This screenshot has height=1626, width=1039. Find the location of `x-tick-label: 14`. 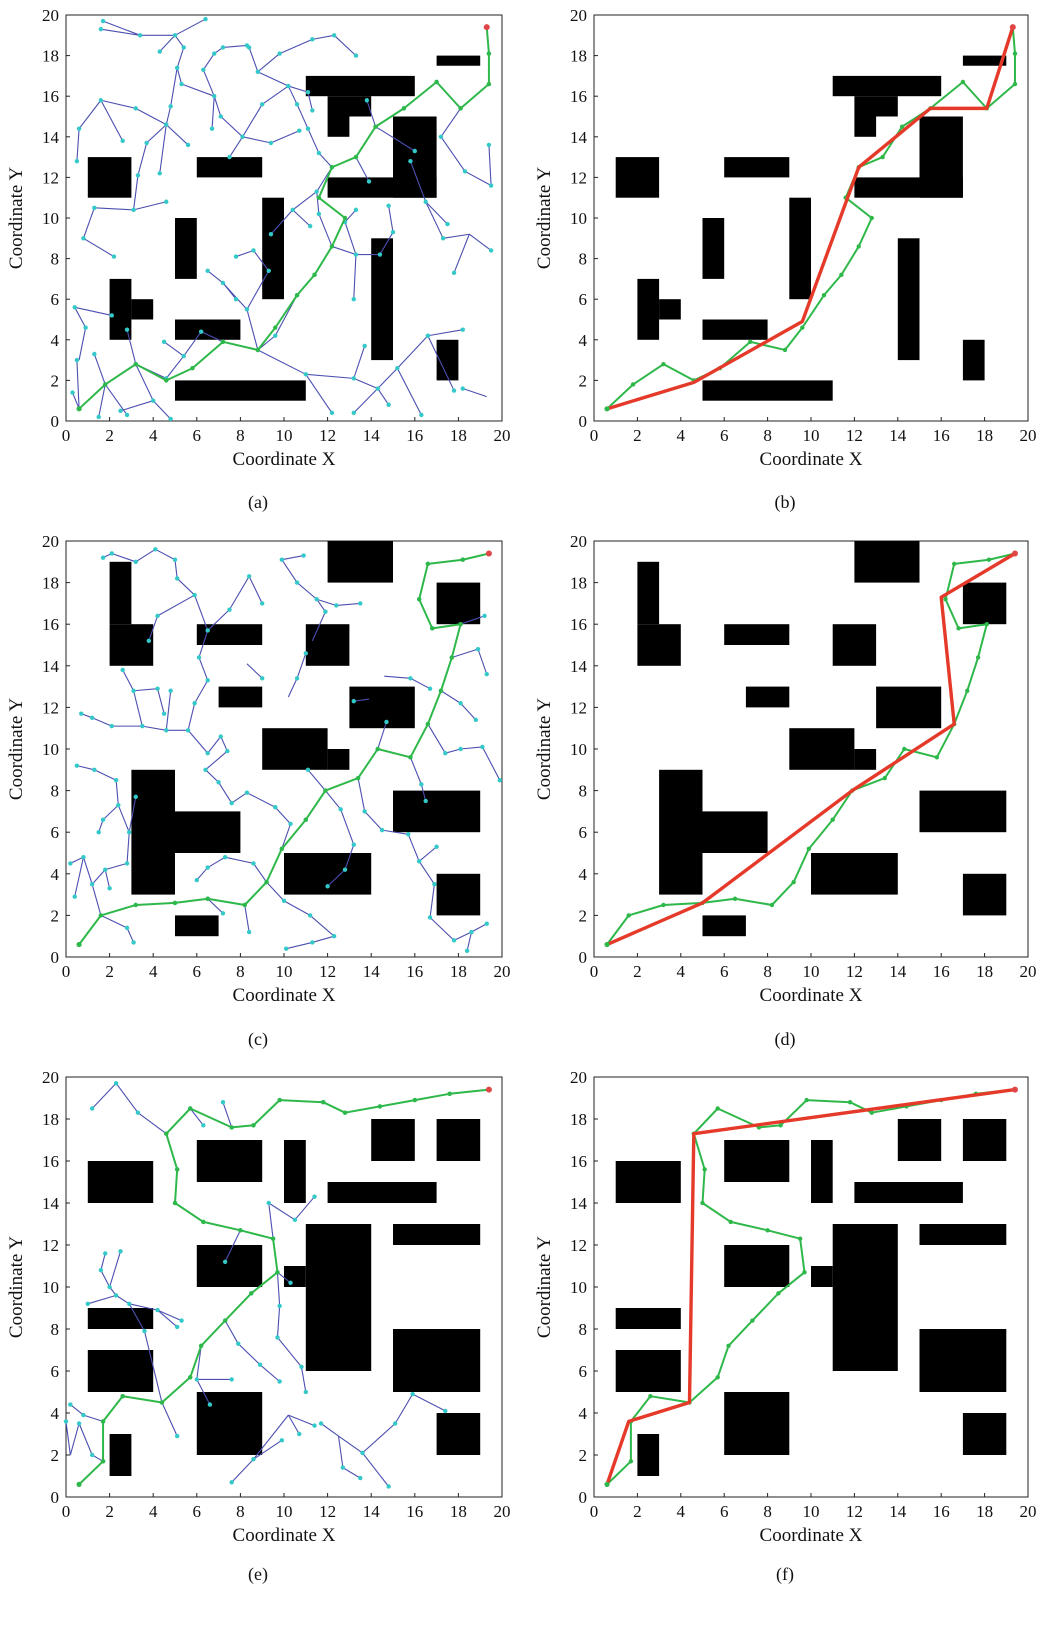

x-tick-label: 14 is located at coordinates (898, 435).